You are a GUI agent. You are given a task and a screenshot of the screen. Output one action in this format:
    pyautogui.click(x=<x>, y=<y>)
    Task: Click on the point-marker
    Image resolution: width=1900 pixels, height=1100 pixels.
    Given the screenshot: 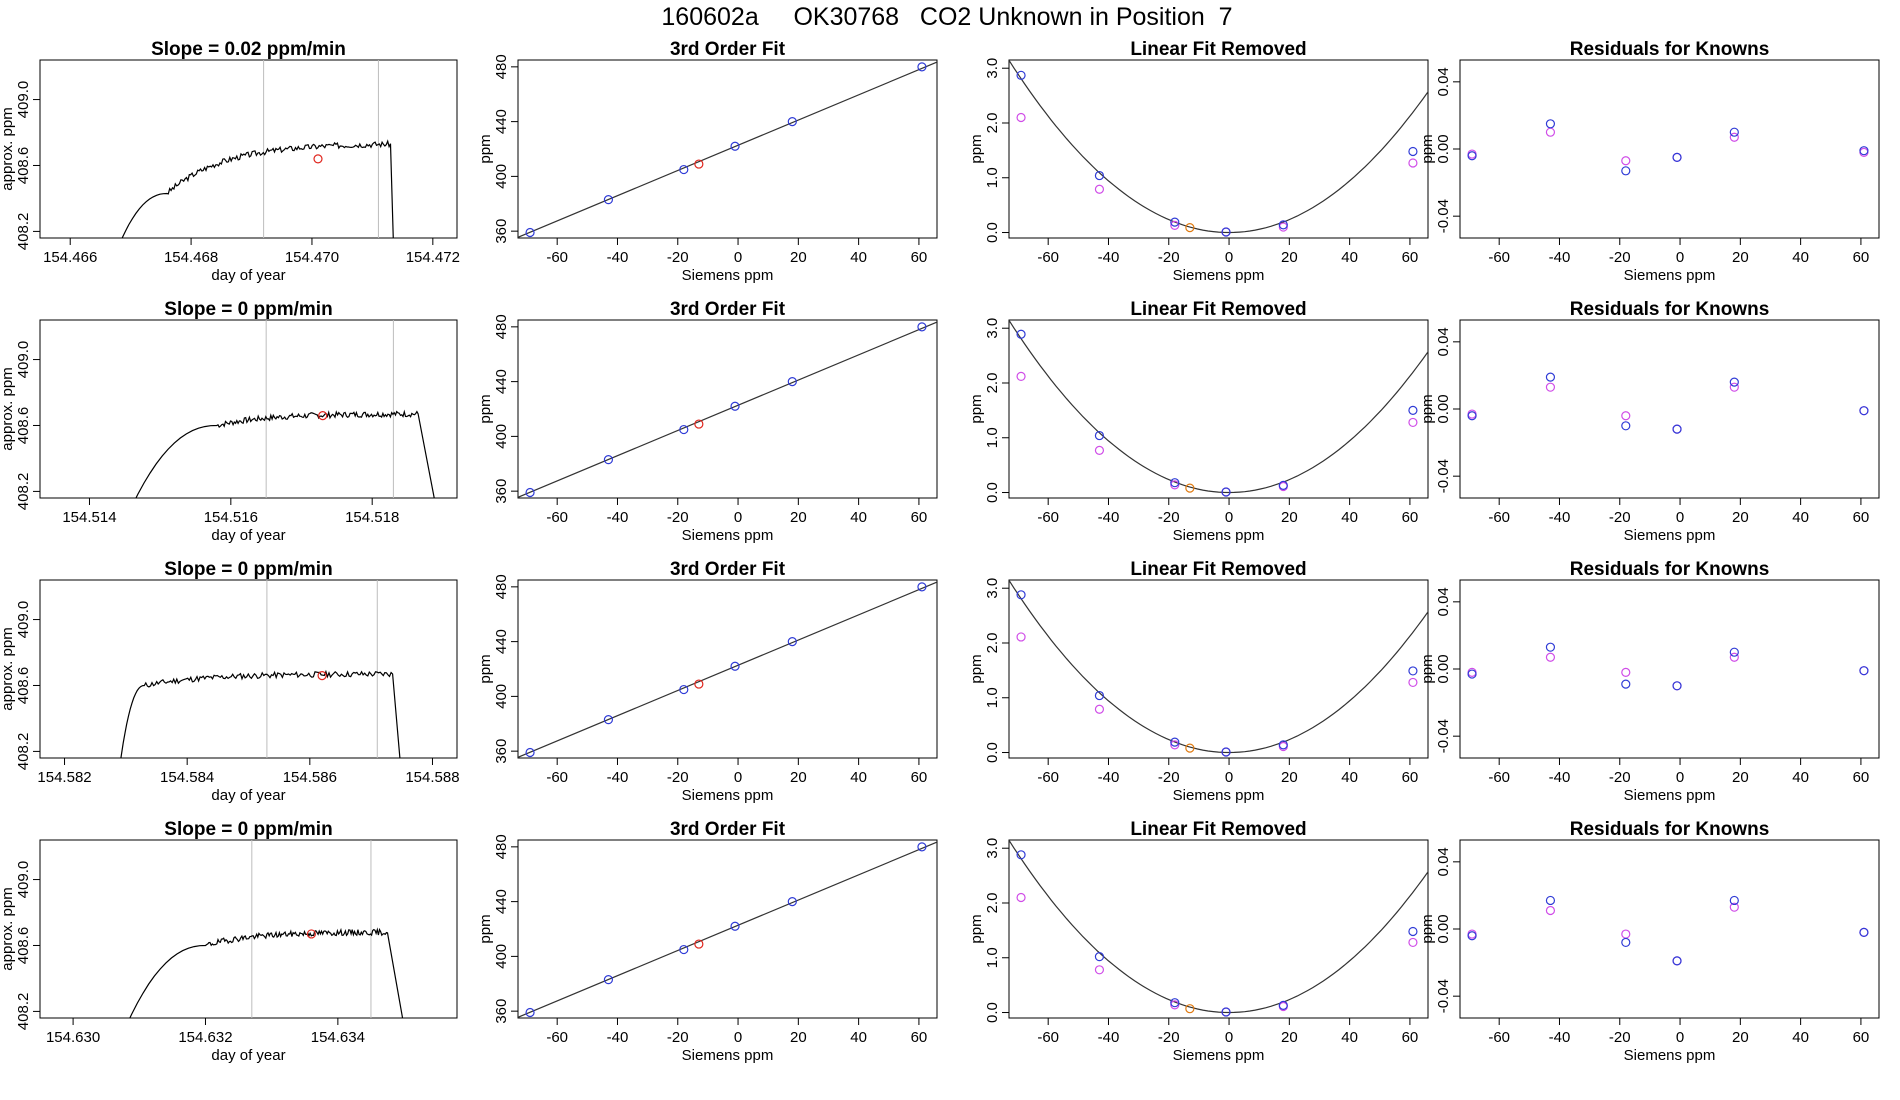 What is the action you would take?
    pyautogui.click(x=322, y=675)
    